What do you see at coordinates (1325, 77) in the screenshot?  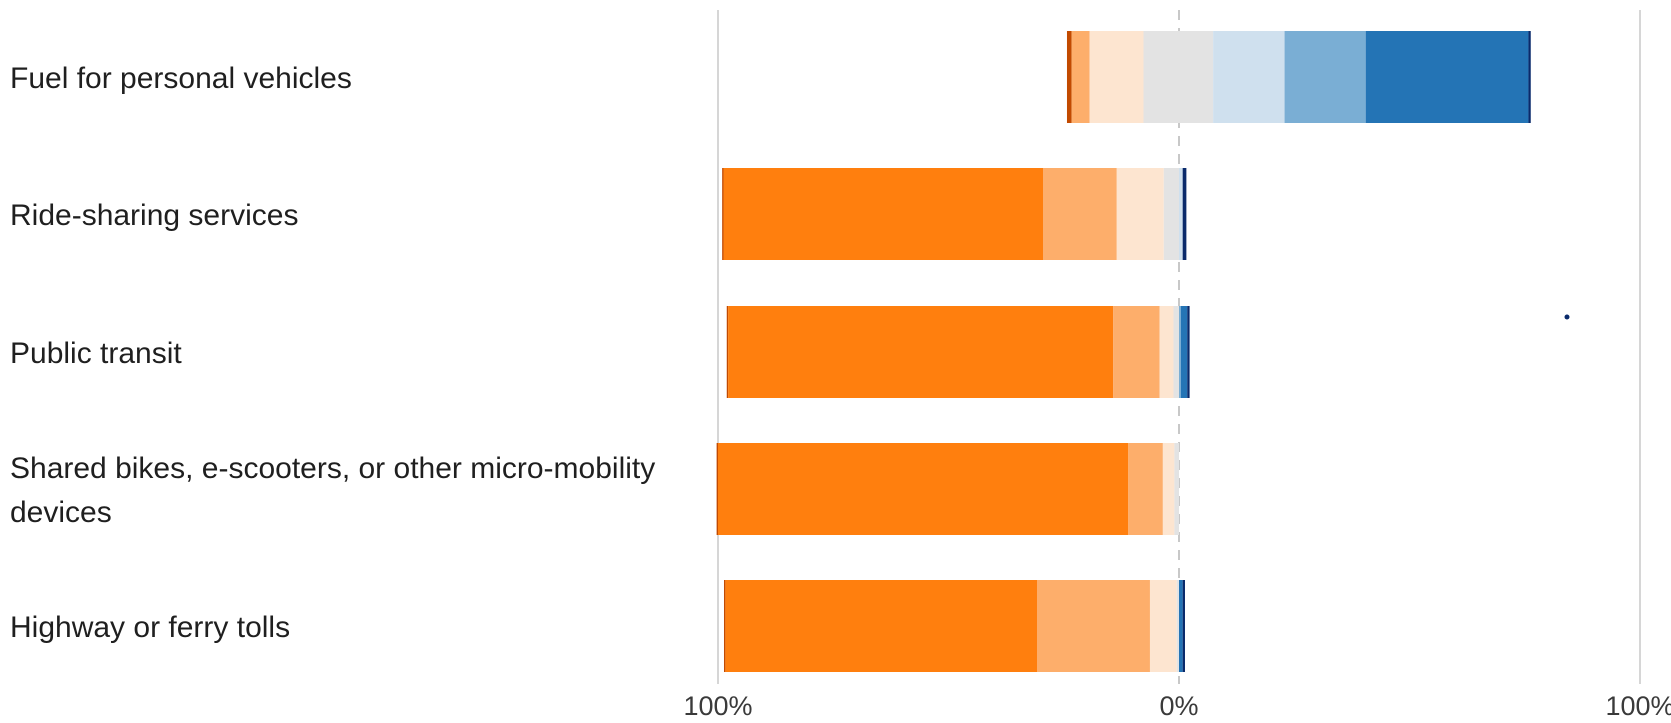 I see `bar-segment-r0-pos2` at bounding box center [1325, 77].